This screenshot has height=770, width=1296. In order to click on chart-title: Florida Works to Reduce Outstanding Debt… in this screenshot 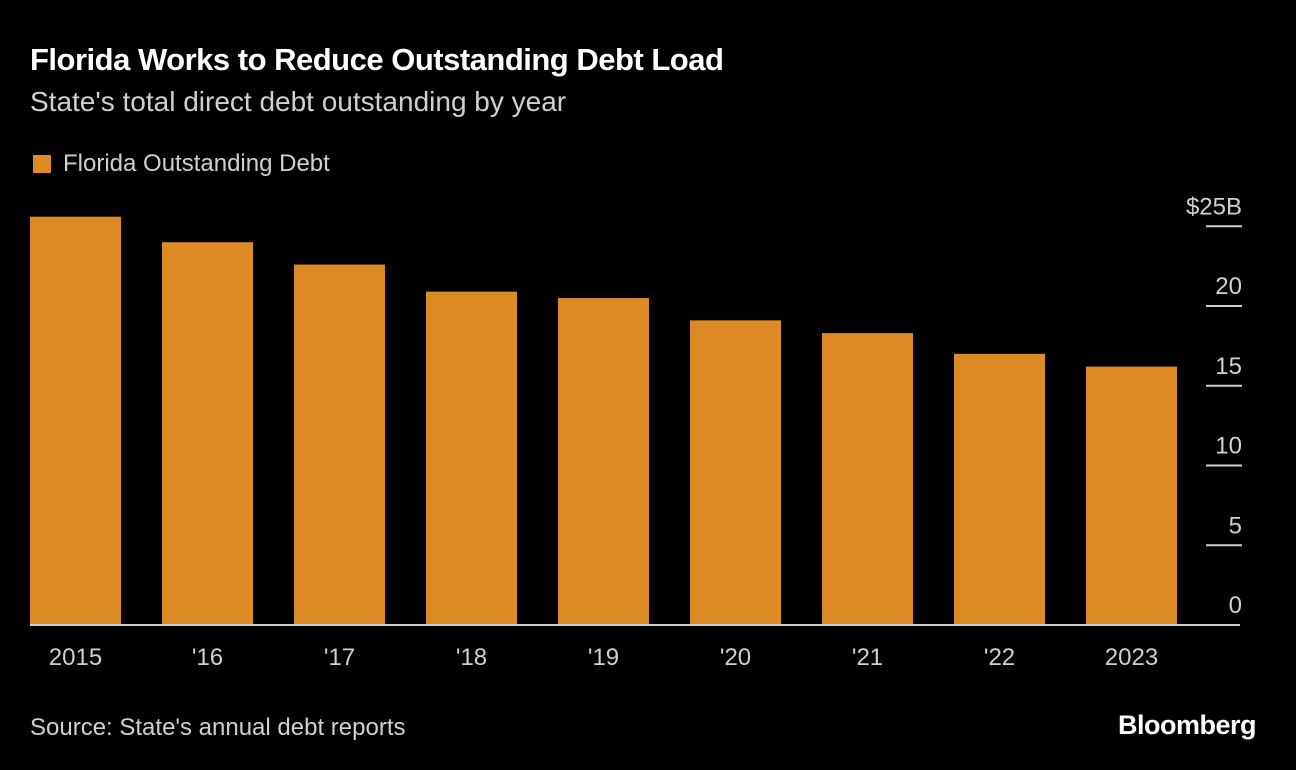, I will do `click(377, 59)`.